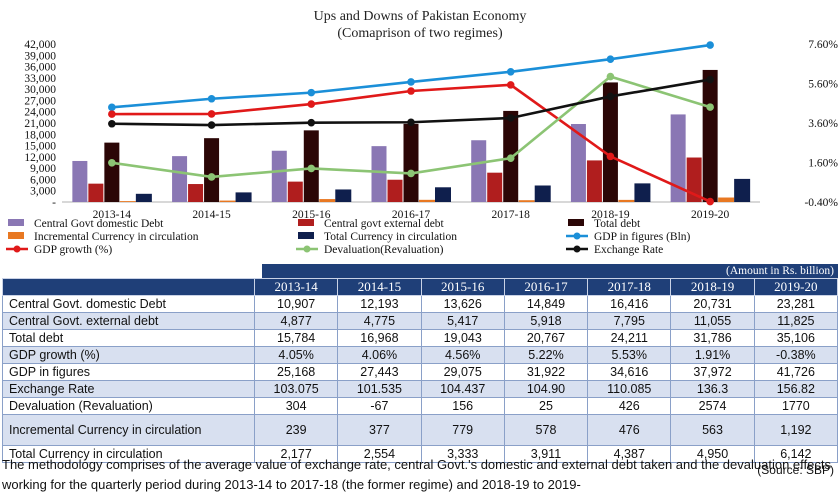 The height and width of the screenshot is (500, 840). What do you see at coordinates (420, 33) in the screenshot?
I see `chart-subtitle: (Comaprison of two regimes)` at bounding box center [420, 33].